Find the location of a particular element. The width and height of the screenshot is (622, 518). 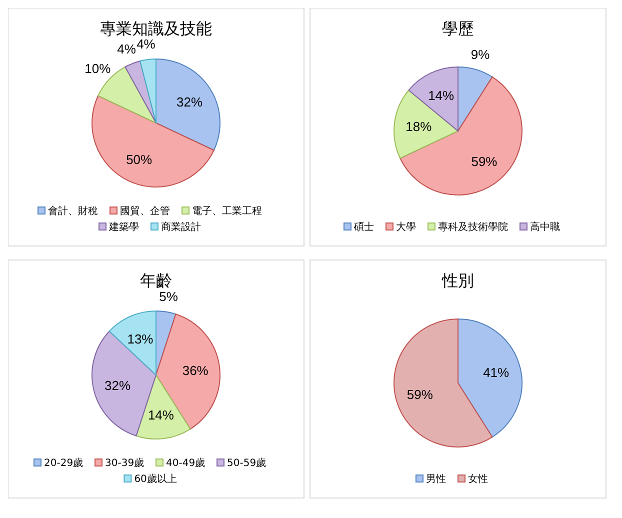

data-label: 9% is located at coordinates (480, 54).